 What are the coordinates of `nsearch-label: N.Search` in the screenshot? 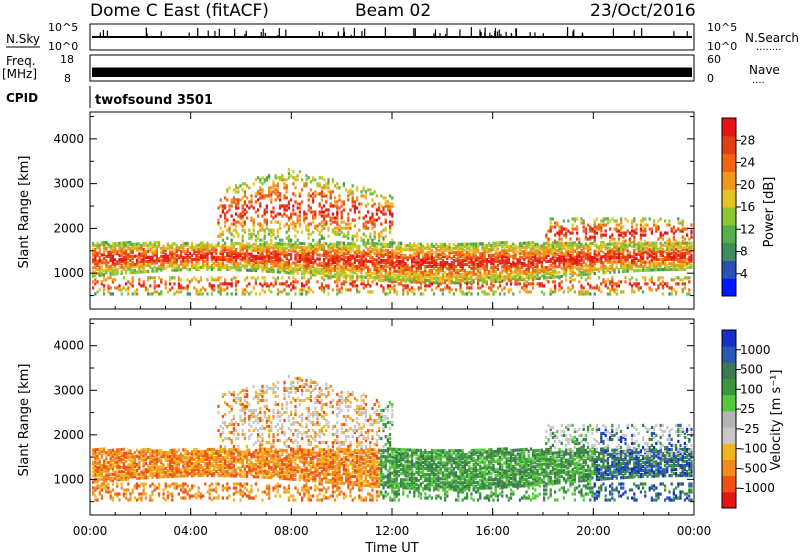 It's located at (772, 38).